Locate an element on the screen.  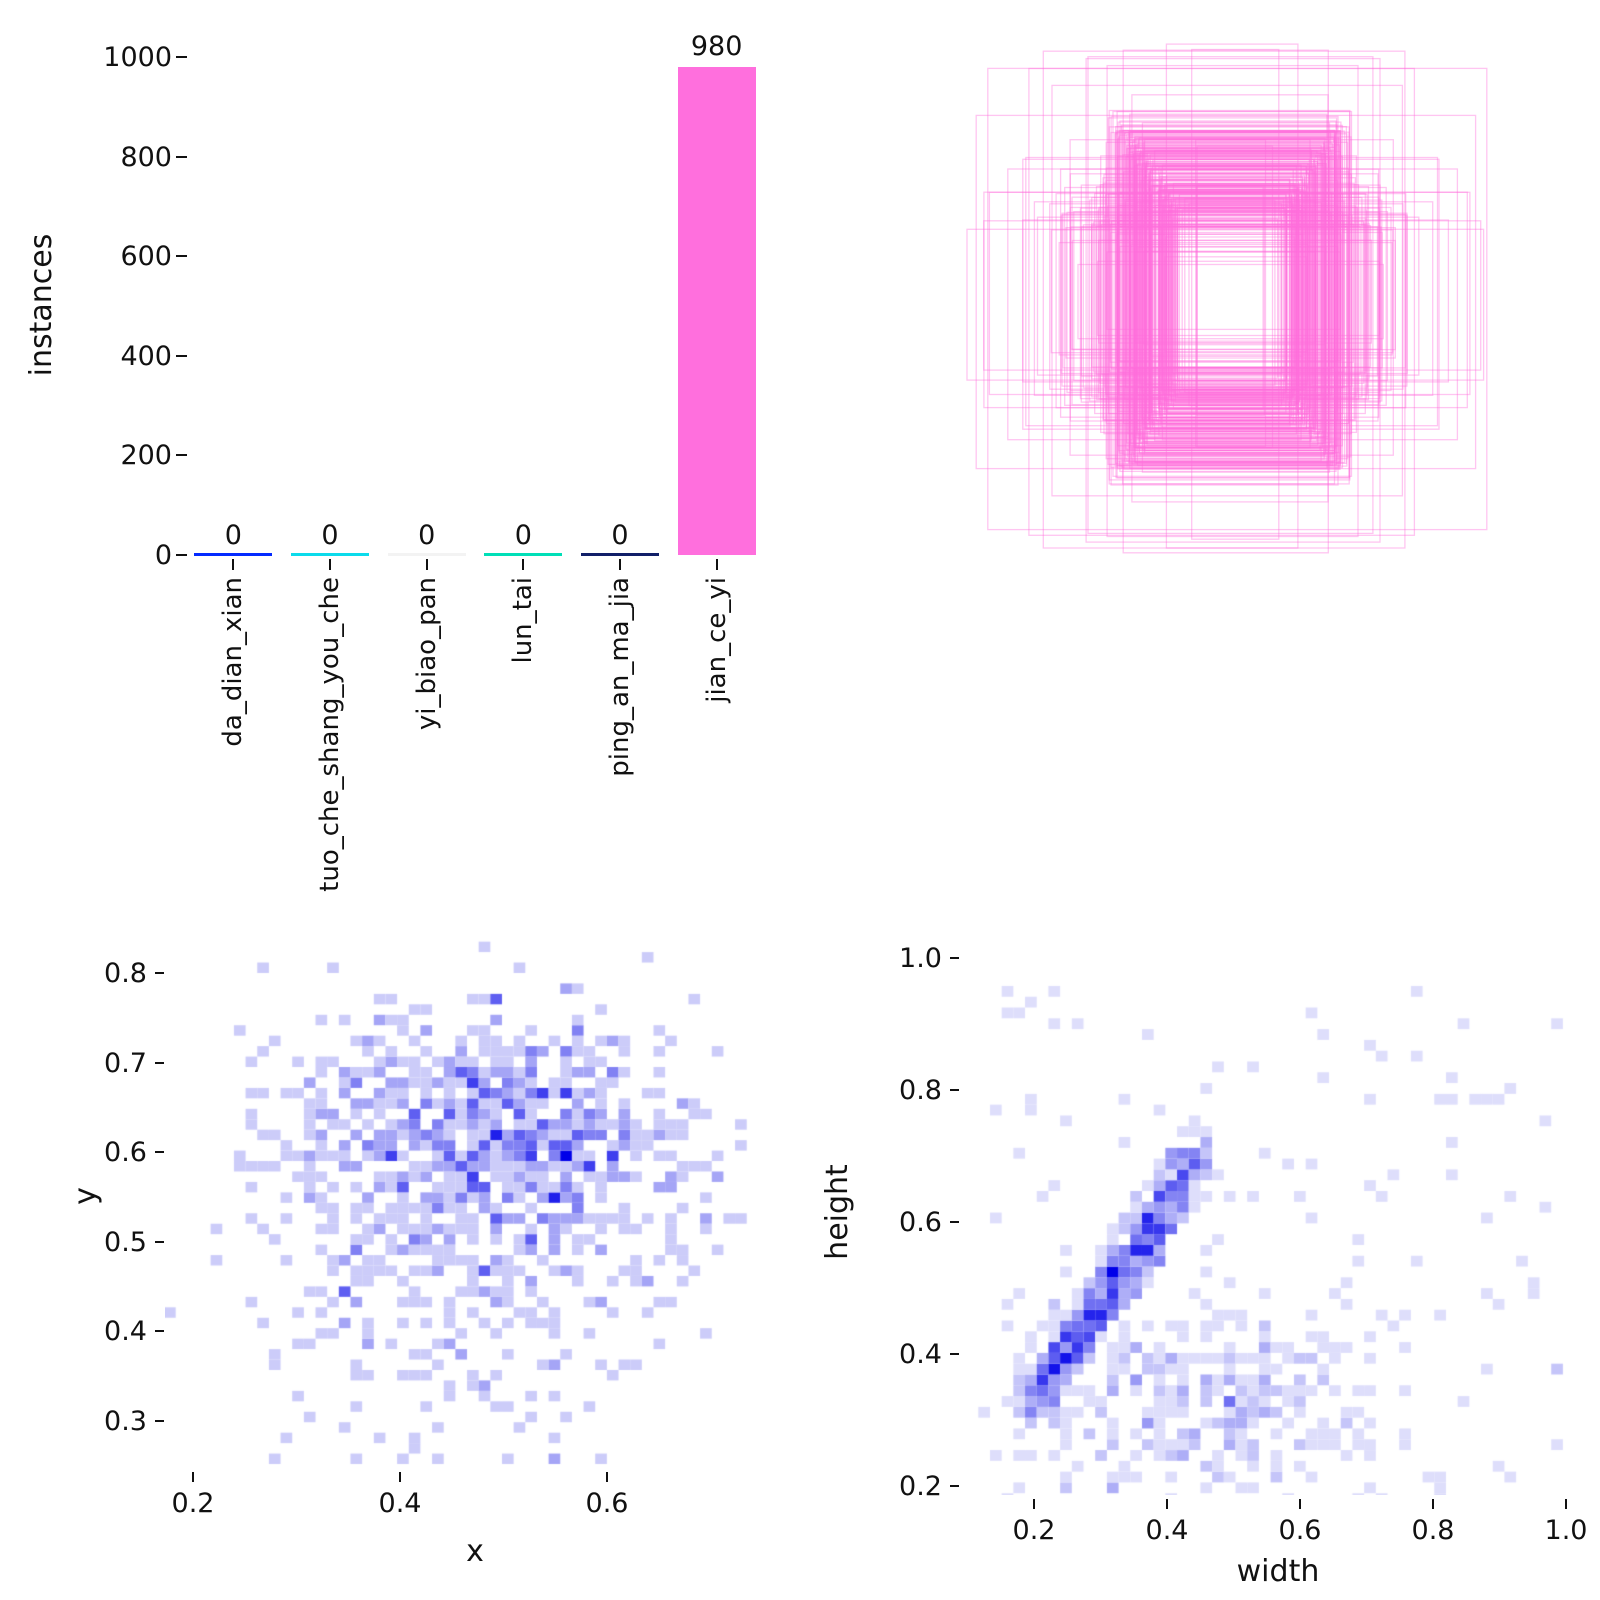
bar-ytick-label: 200 is located at coordinates (146, 456).